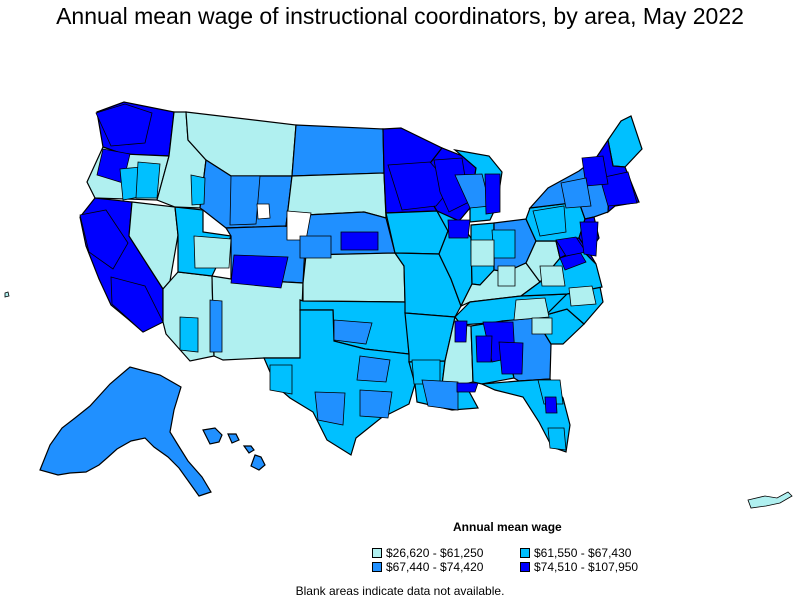 The width and height of the screenshot is (800, 600). Describe the element at coordinates (376, 404) in the screenshot. I see `houston-area` at that location.